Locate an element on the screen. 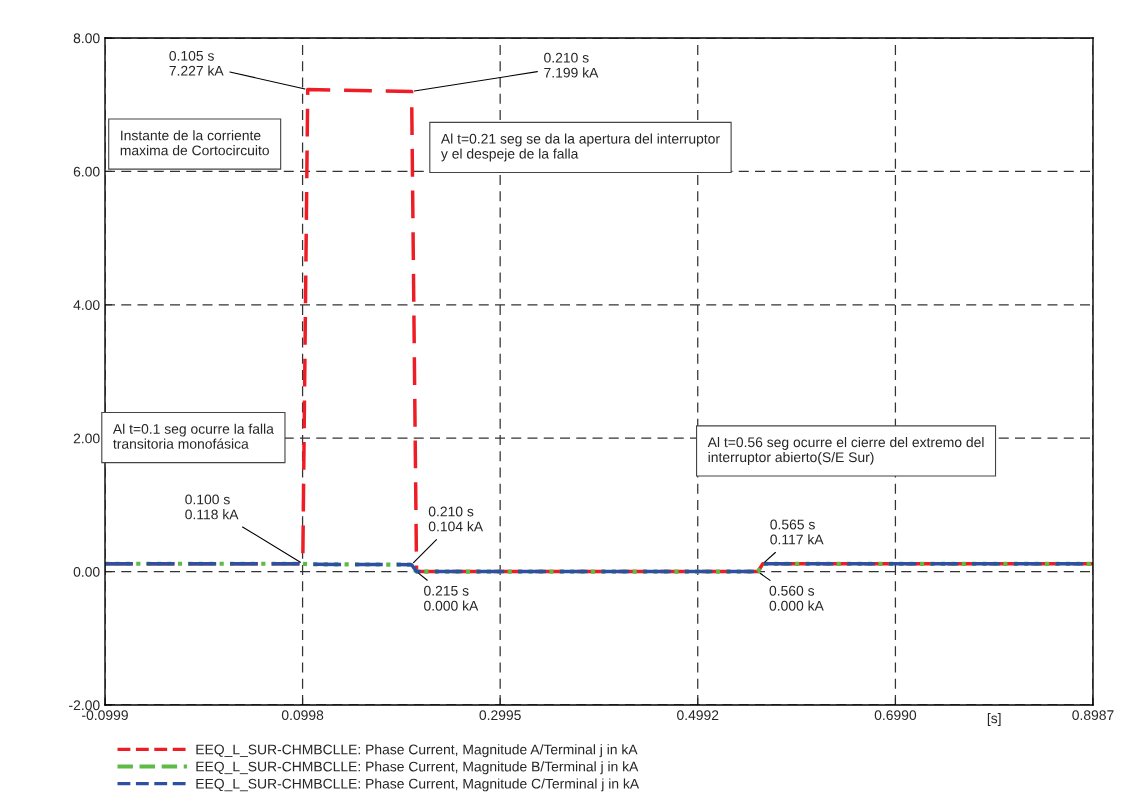  annotation: 0.565 s 0.117 kA is located at coordinates (797, 532).